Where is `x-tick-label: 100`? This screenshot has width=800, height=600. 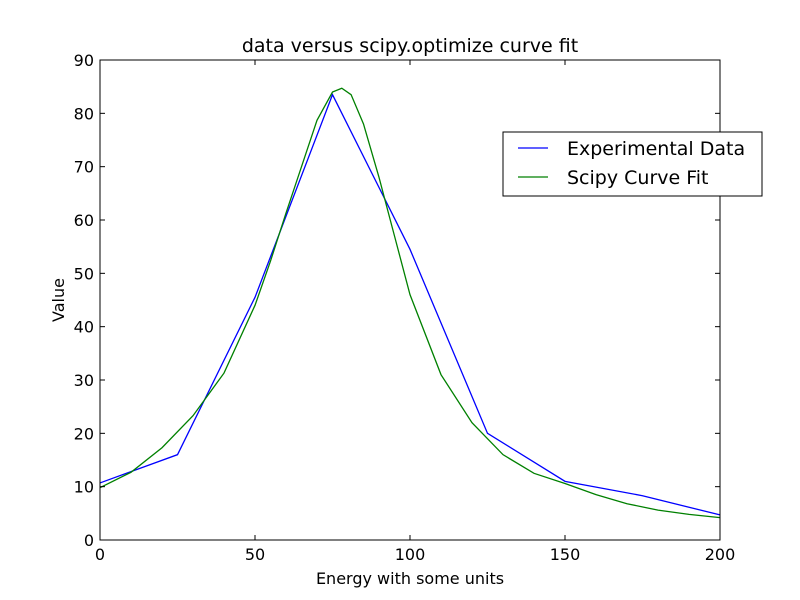 x-tick-label: 100 is located at coordinates (410, 554).